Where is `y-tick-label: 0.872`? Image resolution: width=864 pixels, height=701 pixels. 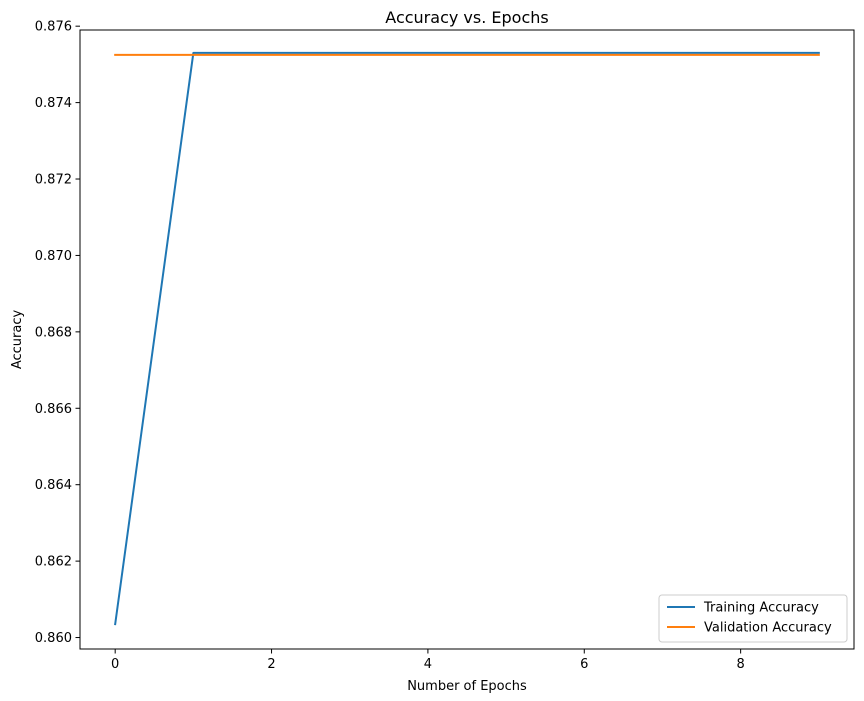
y-tick-label: 0.872 is located at coordinates (53, 180).